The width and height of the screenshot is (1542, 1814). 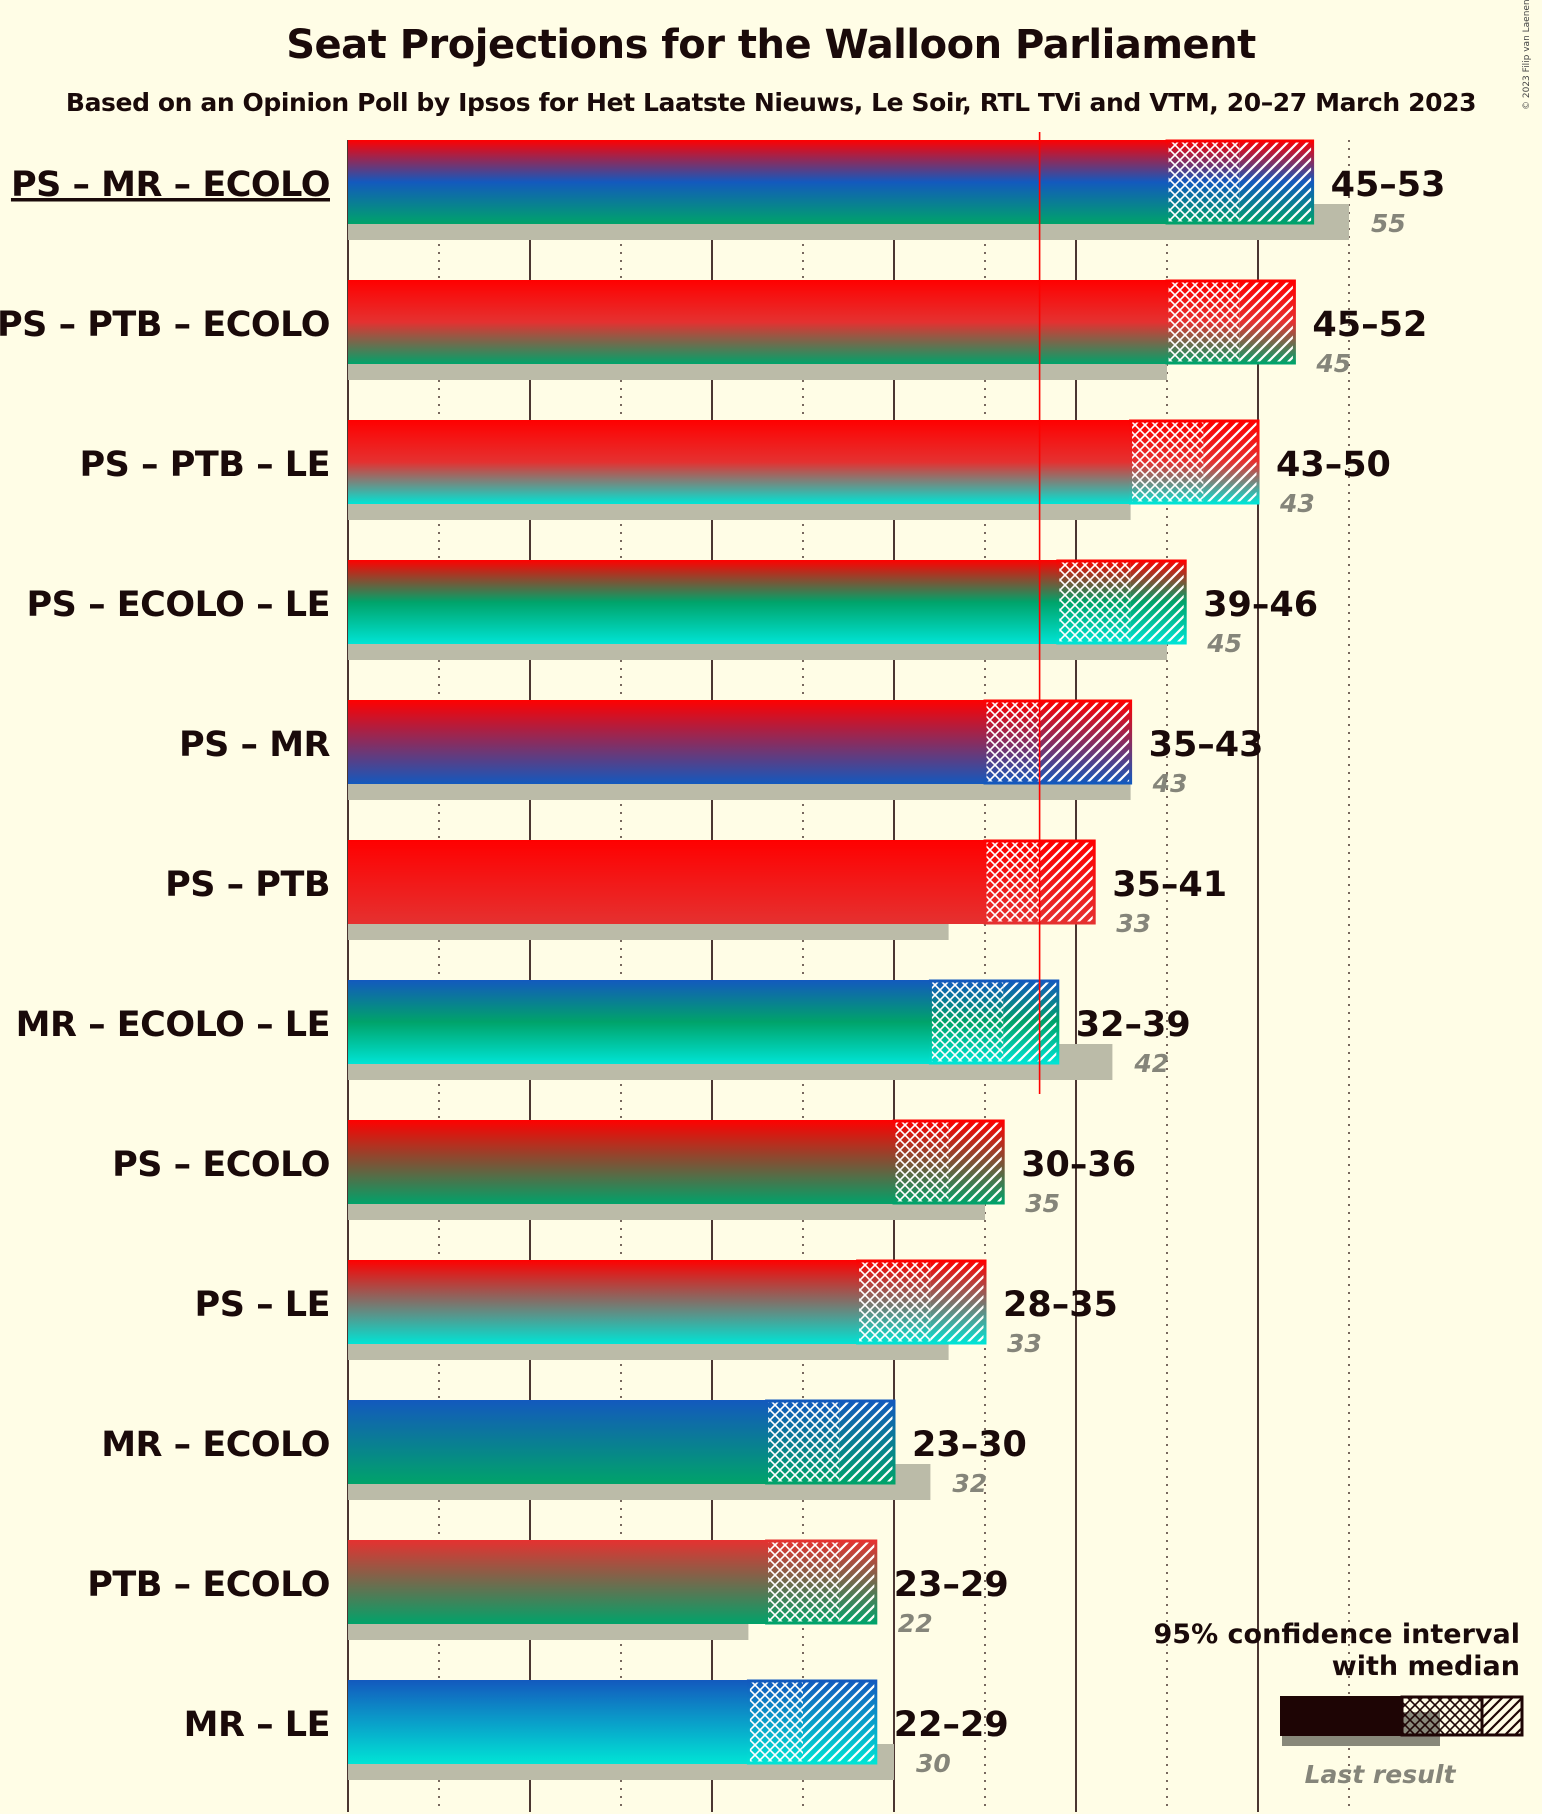 I want to click on coalition-label: MR – LE, so click(x=257, y=1725).